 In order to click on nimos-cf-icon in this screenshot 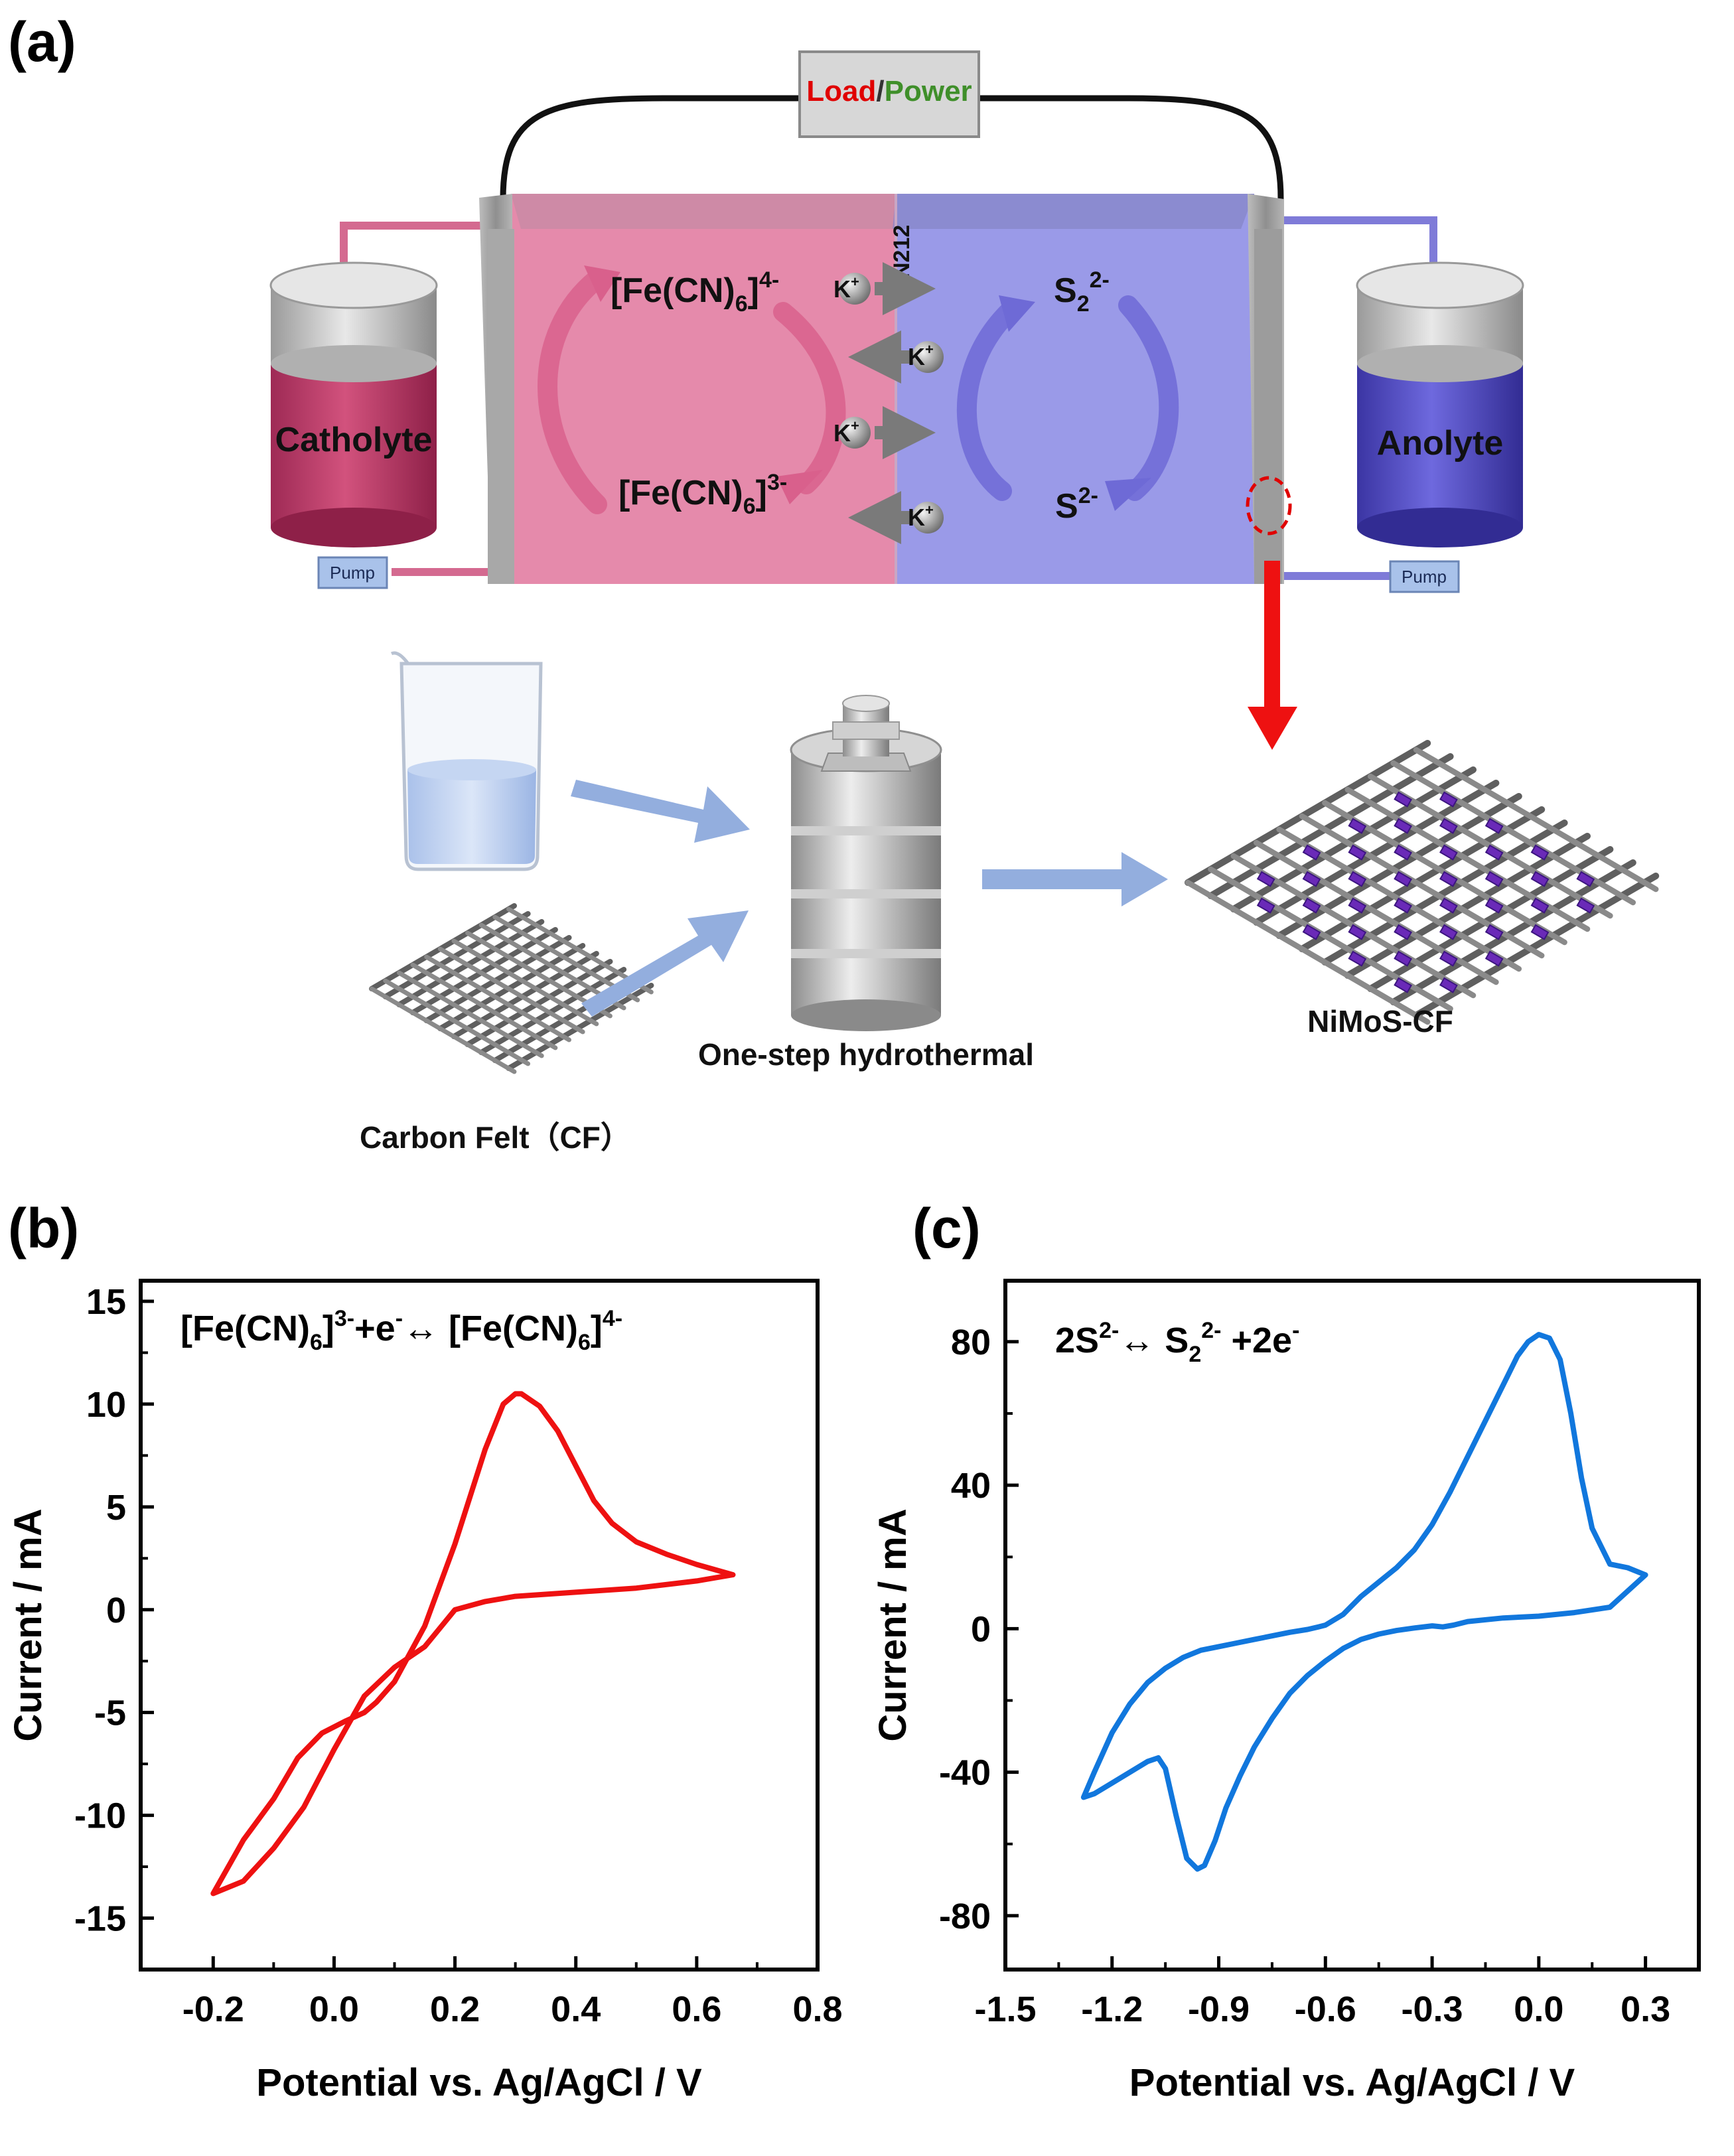, I will do `click(1422, 882)`.